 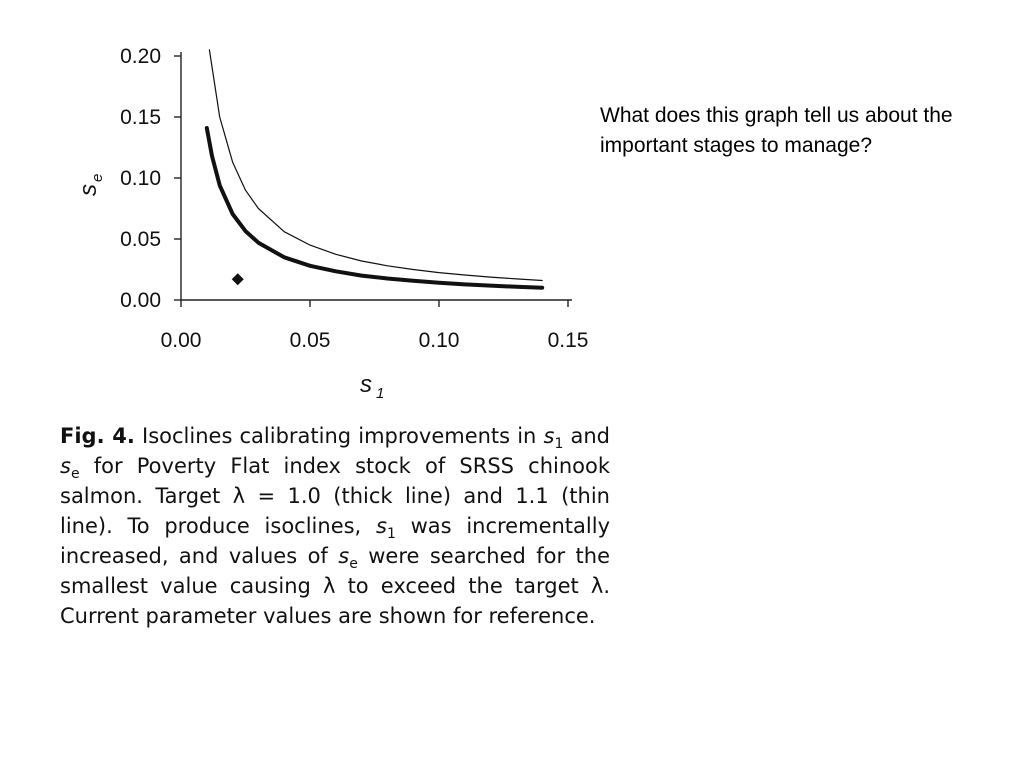 What do you see at coordinates (310, 340) in the screenshot?
I see `x-tick-label: 0.05` at bounding box center [310, 340].